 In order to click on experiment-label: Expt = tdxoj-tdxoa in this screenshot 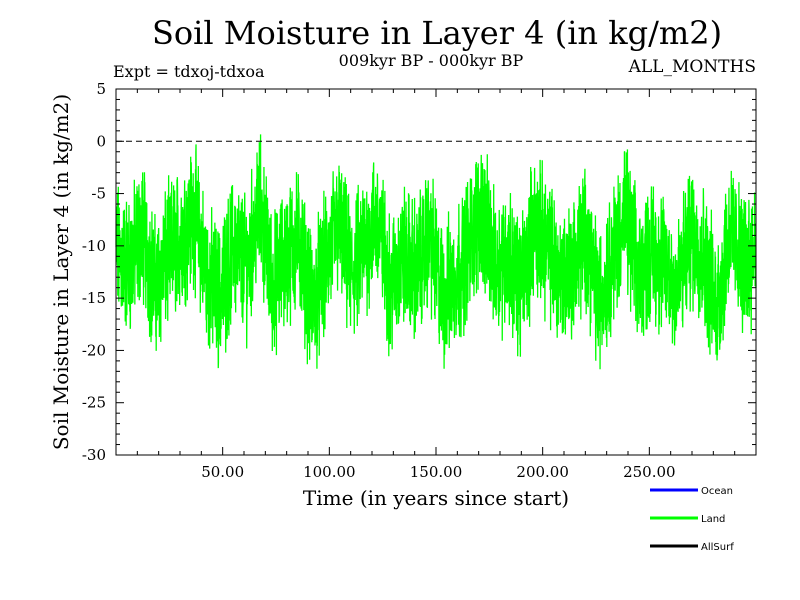, I will do `click(189, 71)`.